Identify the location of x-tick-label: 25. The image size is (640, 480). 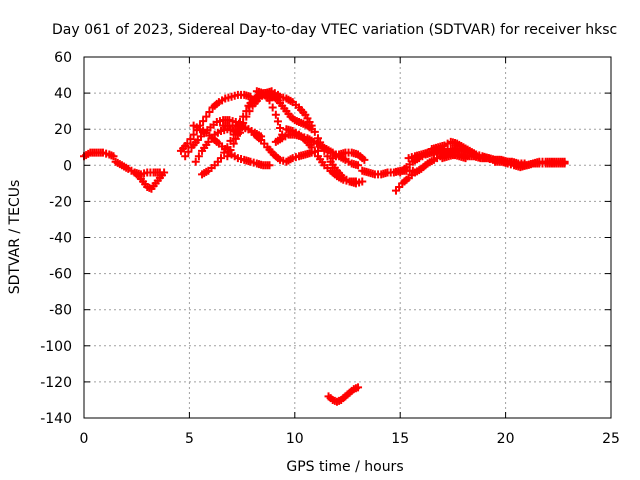
(611, 439).